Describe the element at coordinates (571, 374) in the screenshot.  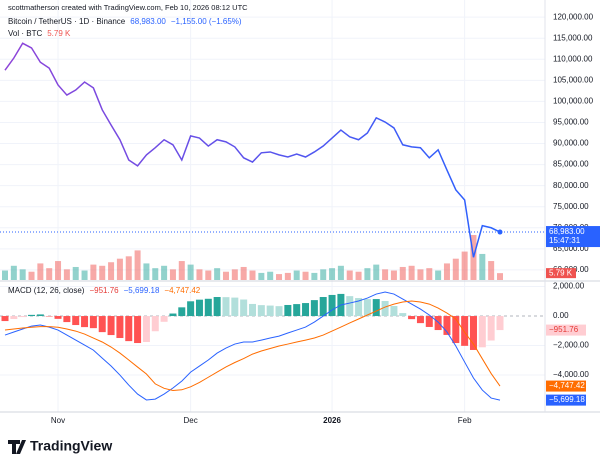
I see `y-tick-label: −4,000.00` at that location.